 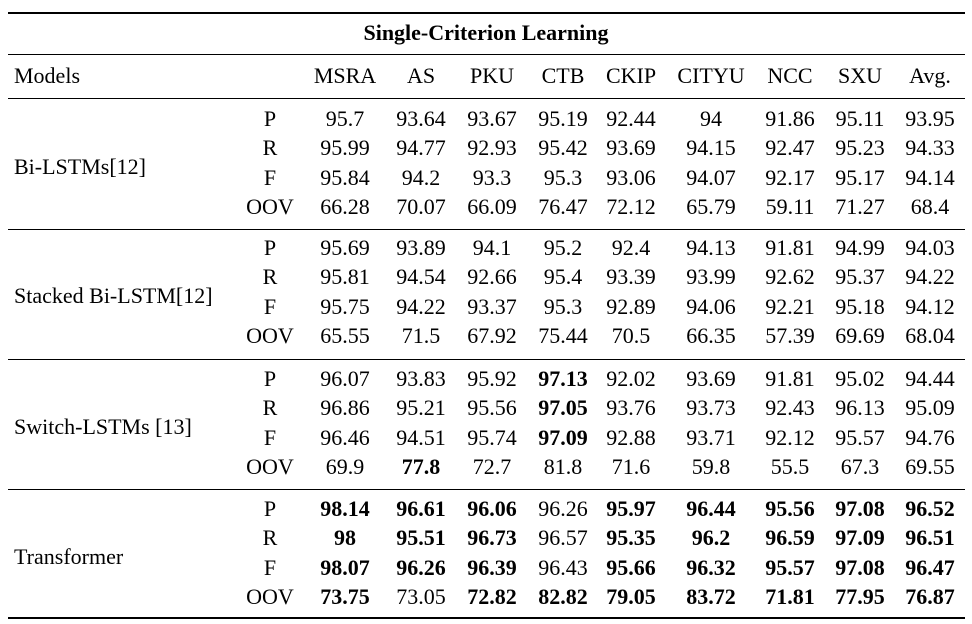 I want to click on table-cell: 82.82, so click(x=563, y=596).